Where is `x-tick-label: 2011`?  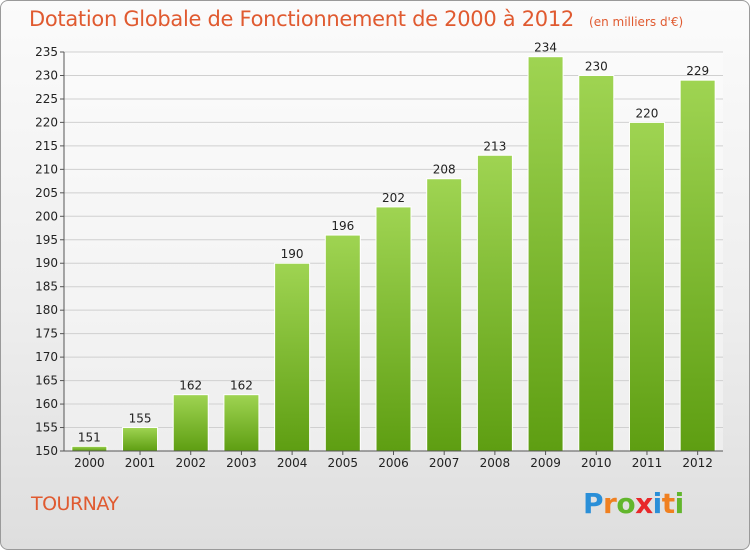
x-tick-label: 2011 is located at coordinates (647, 463).